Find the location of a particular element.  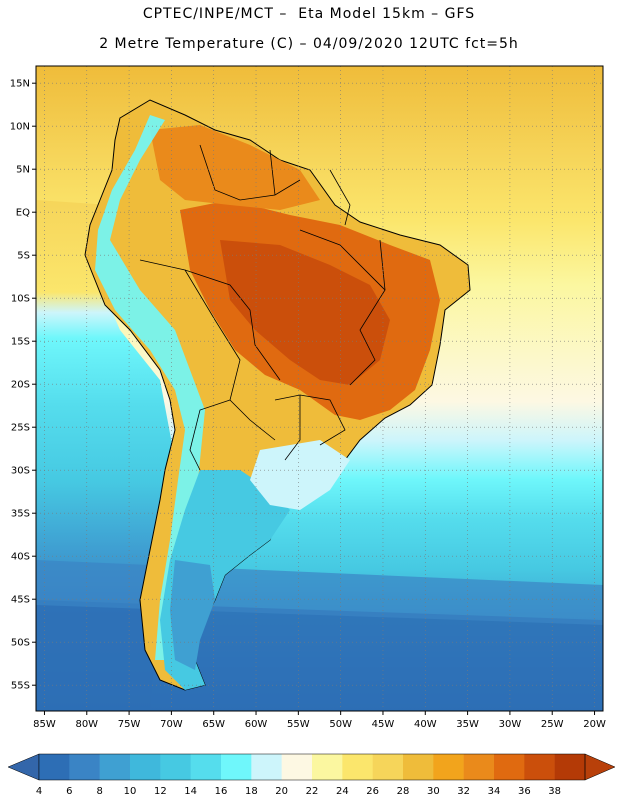

hottest-core-field is located at coordinates (305, 312).